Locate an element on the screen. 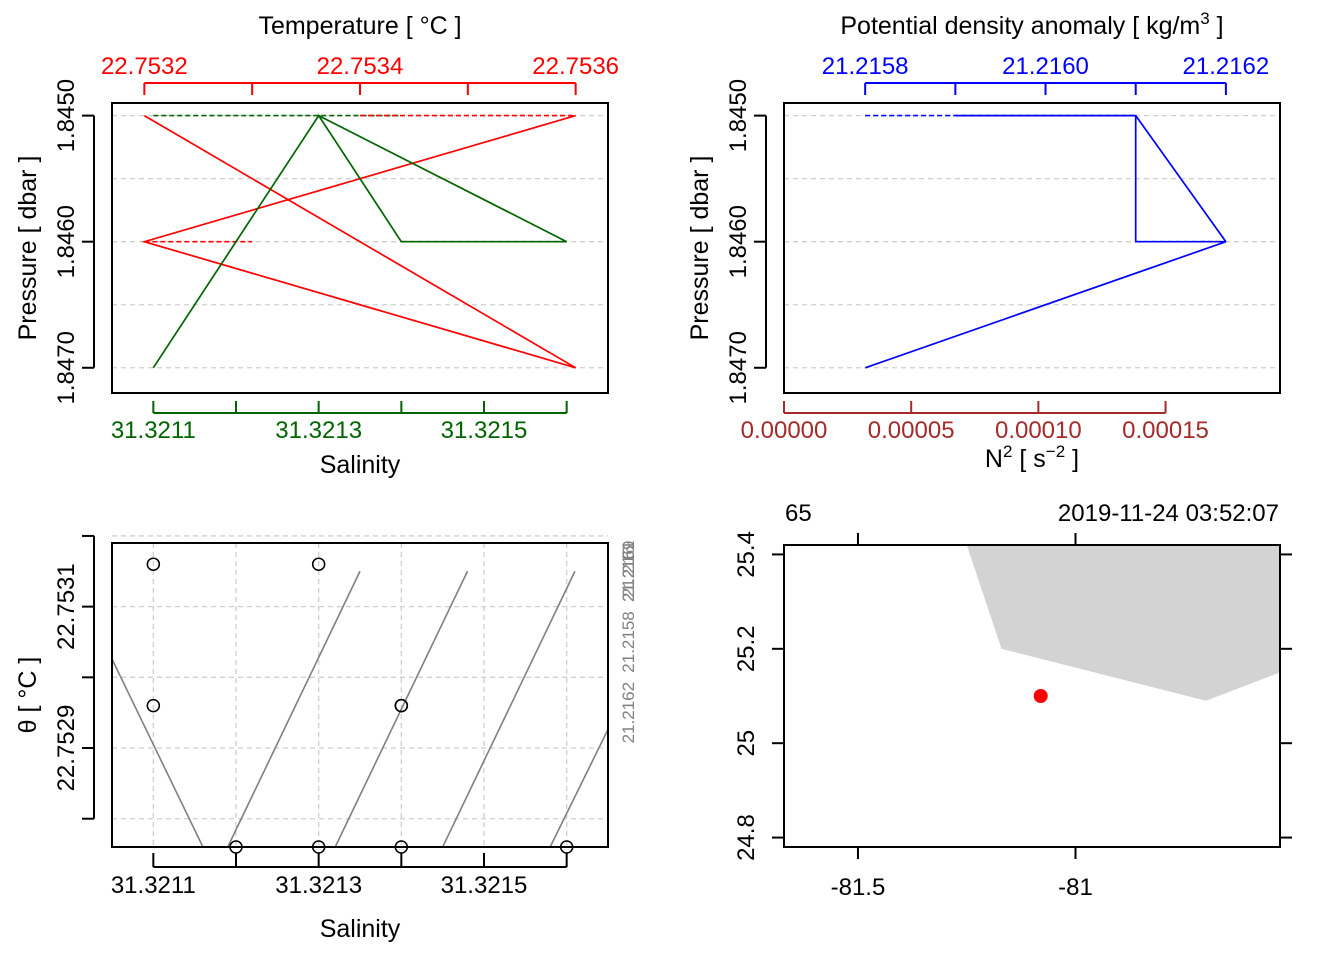 The image size is (1344, 960). p2-top-tick-label: 21.2158 is located at coordinates (865, 66).